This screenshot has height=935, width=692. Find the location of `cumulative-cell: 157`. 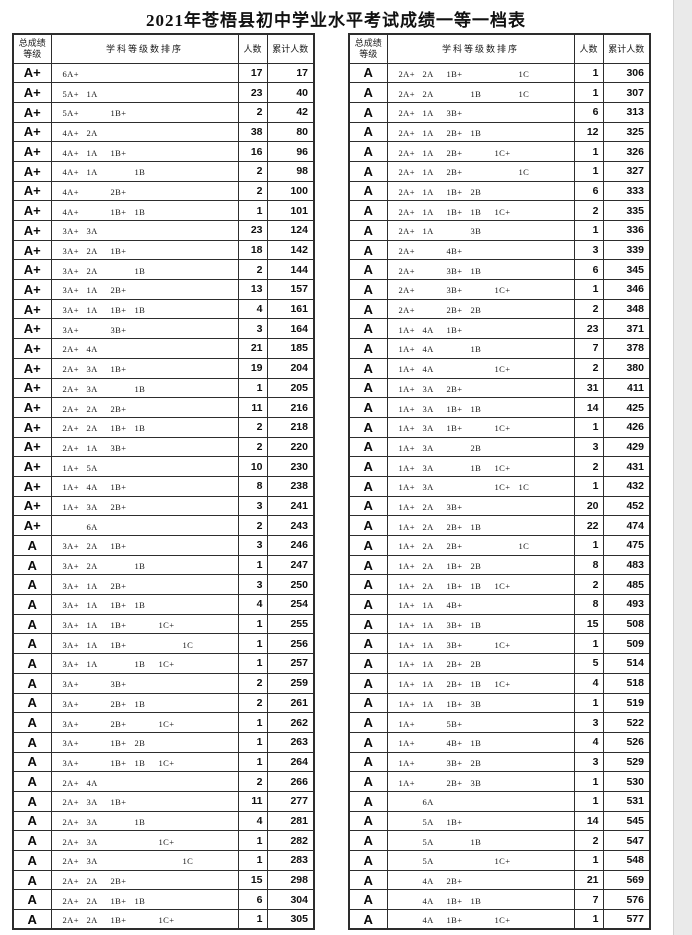

cumulative-cell: 157 is located at coordinates (290, 289).